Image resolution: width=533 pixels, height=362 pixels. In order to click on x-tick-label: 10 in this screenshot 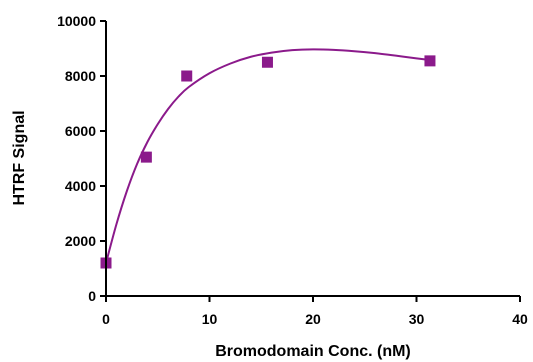, I will do `click(210, 319)`.